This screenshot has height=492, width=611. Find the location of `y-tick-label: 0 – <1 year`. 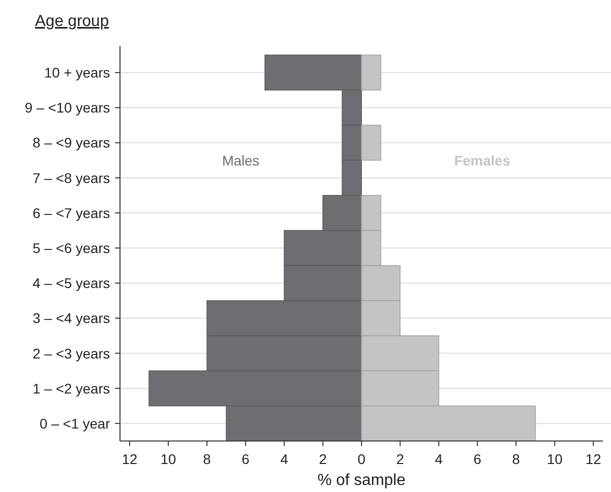

y-tick-label: 0 – <1 year is located at coordinates (75, 423).